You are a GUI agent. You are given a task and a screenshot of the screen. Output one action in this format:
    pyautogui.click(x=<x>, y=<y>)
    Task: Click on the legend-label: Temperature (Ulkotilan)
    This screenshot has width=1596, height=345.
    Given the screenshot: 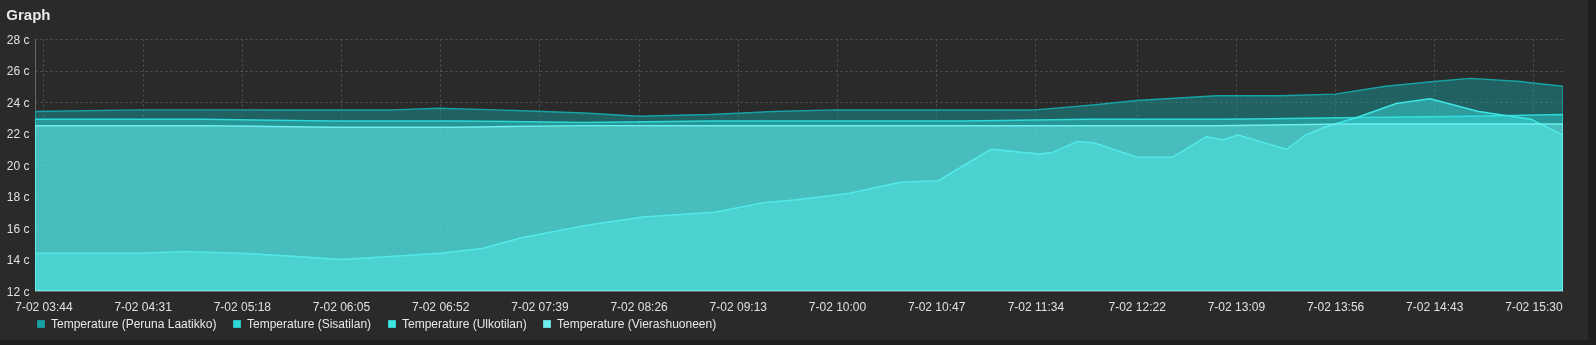 What is the action you would take?
    pyautogui.click(x=464, y=324)
    